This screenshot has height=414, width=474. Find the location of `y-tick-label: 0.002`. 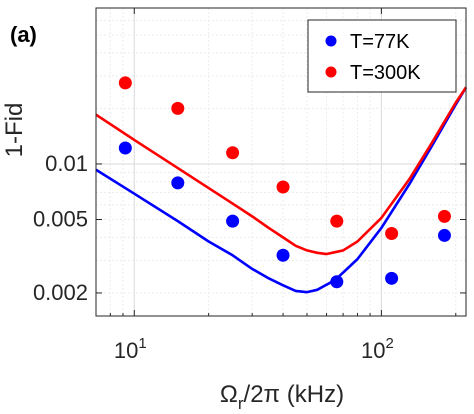

y-tick-label: 0.002 is located at coordinates (60, 292).